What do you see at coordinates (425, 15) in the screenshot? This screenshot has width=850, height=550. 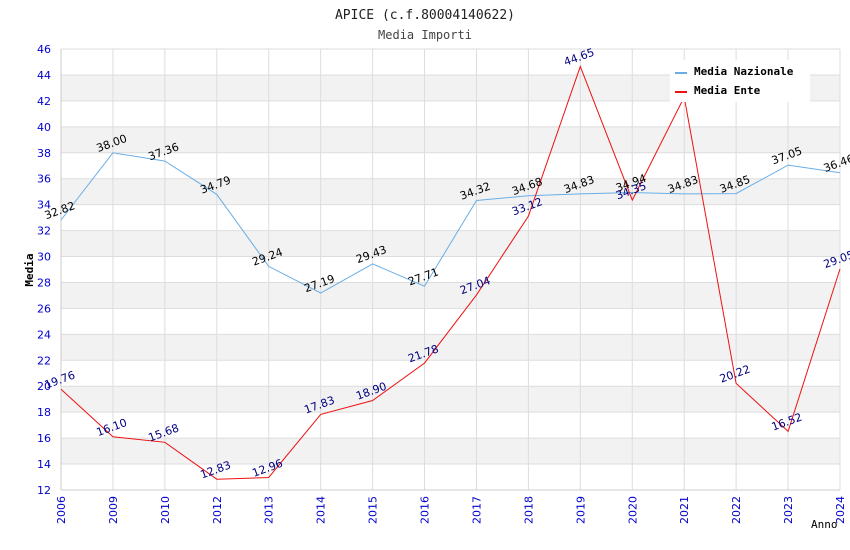 I see `chart-title: APICE (c.f.80004140622)` at bounding box center [425, 15].